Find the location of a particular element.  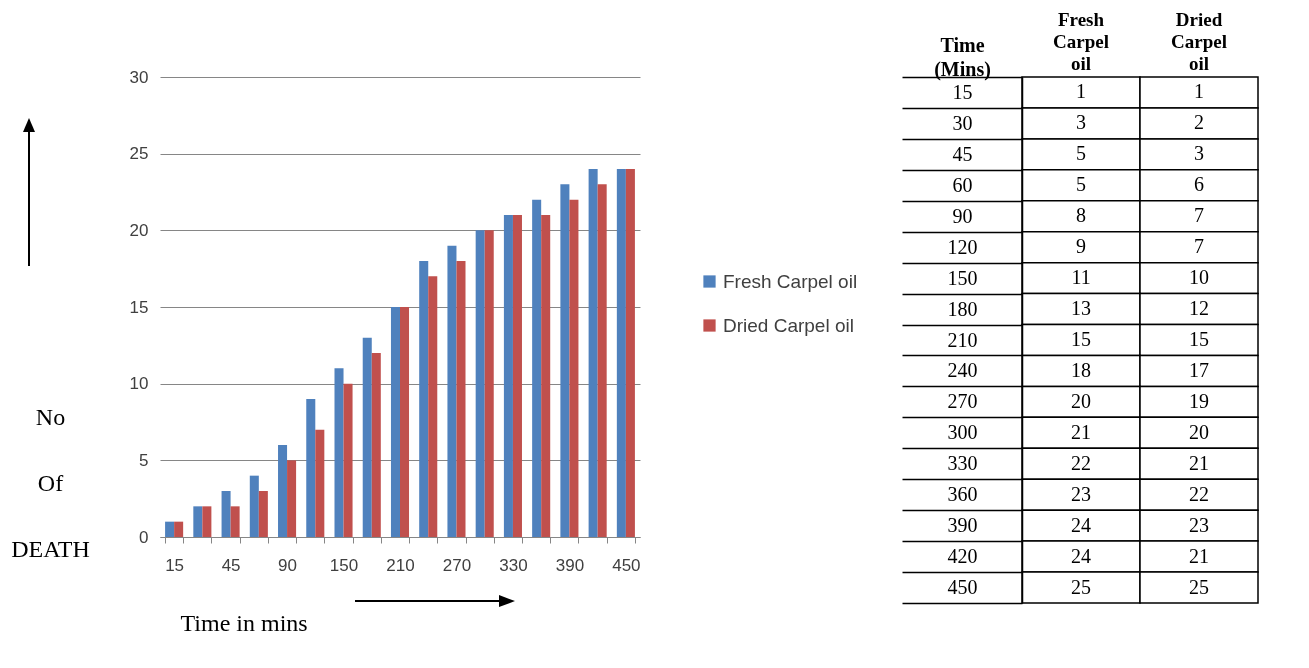

y-tick-label: 390 is located at coordinates (962, 525).